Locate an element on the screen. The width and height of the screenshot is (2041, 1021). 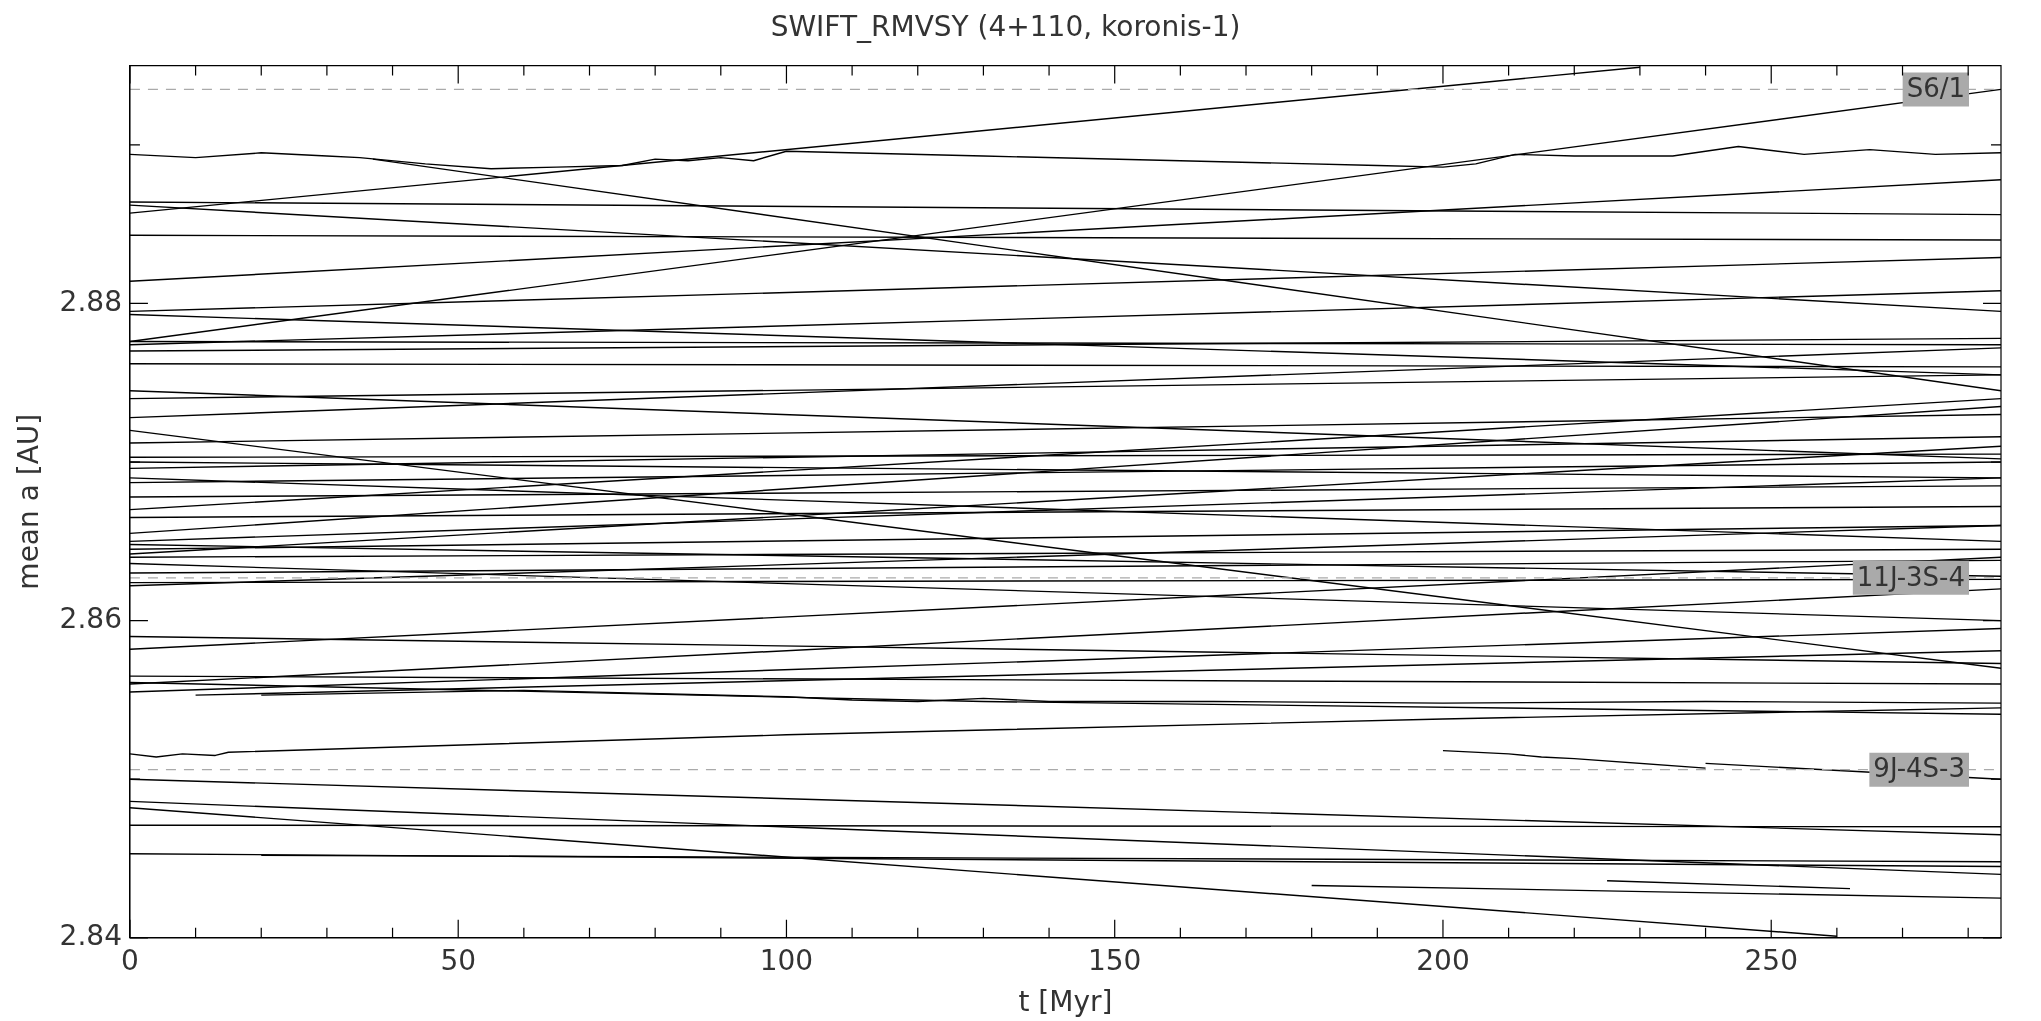
y-tick-label: 2.88 is located at coordinates (90, 301).